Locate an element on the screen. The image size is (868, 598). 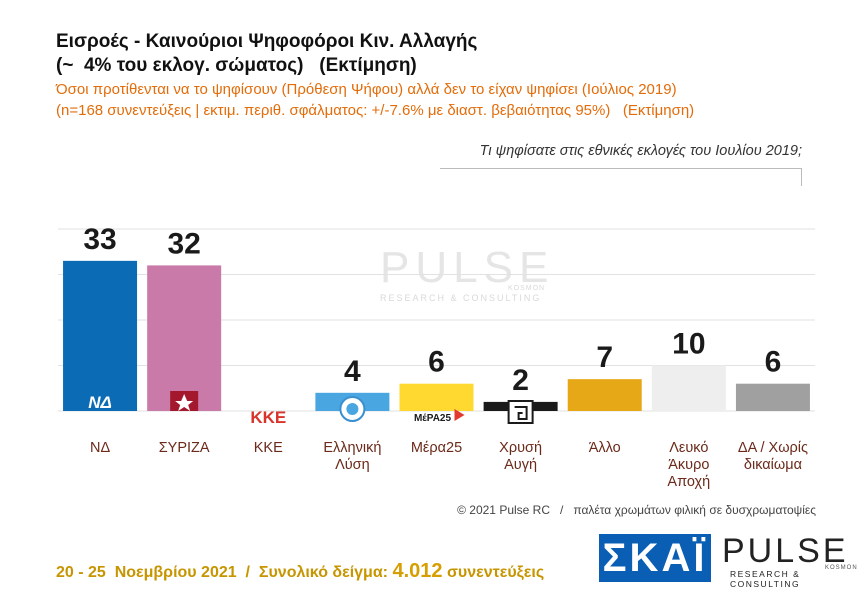
category-label: Ελληνική is located at coordinates (352, 448).